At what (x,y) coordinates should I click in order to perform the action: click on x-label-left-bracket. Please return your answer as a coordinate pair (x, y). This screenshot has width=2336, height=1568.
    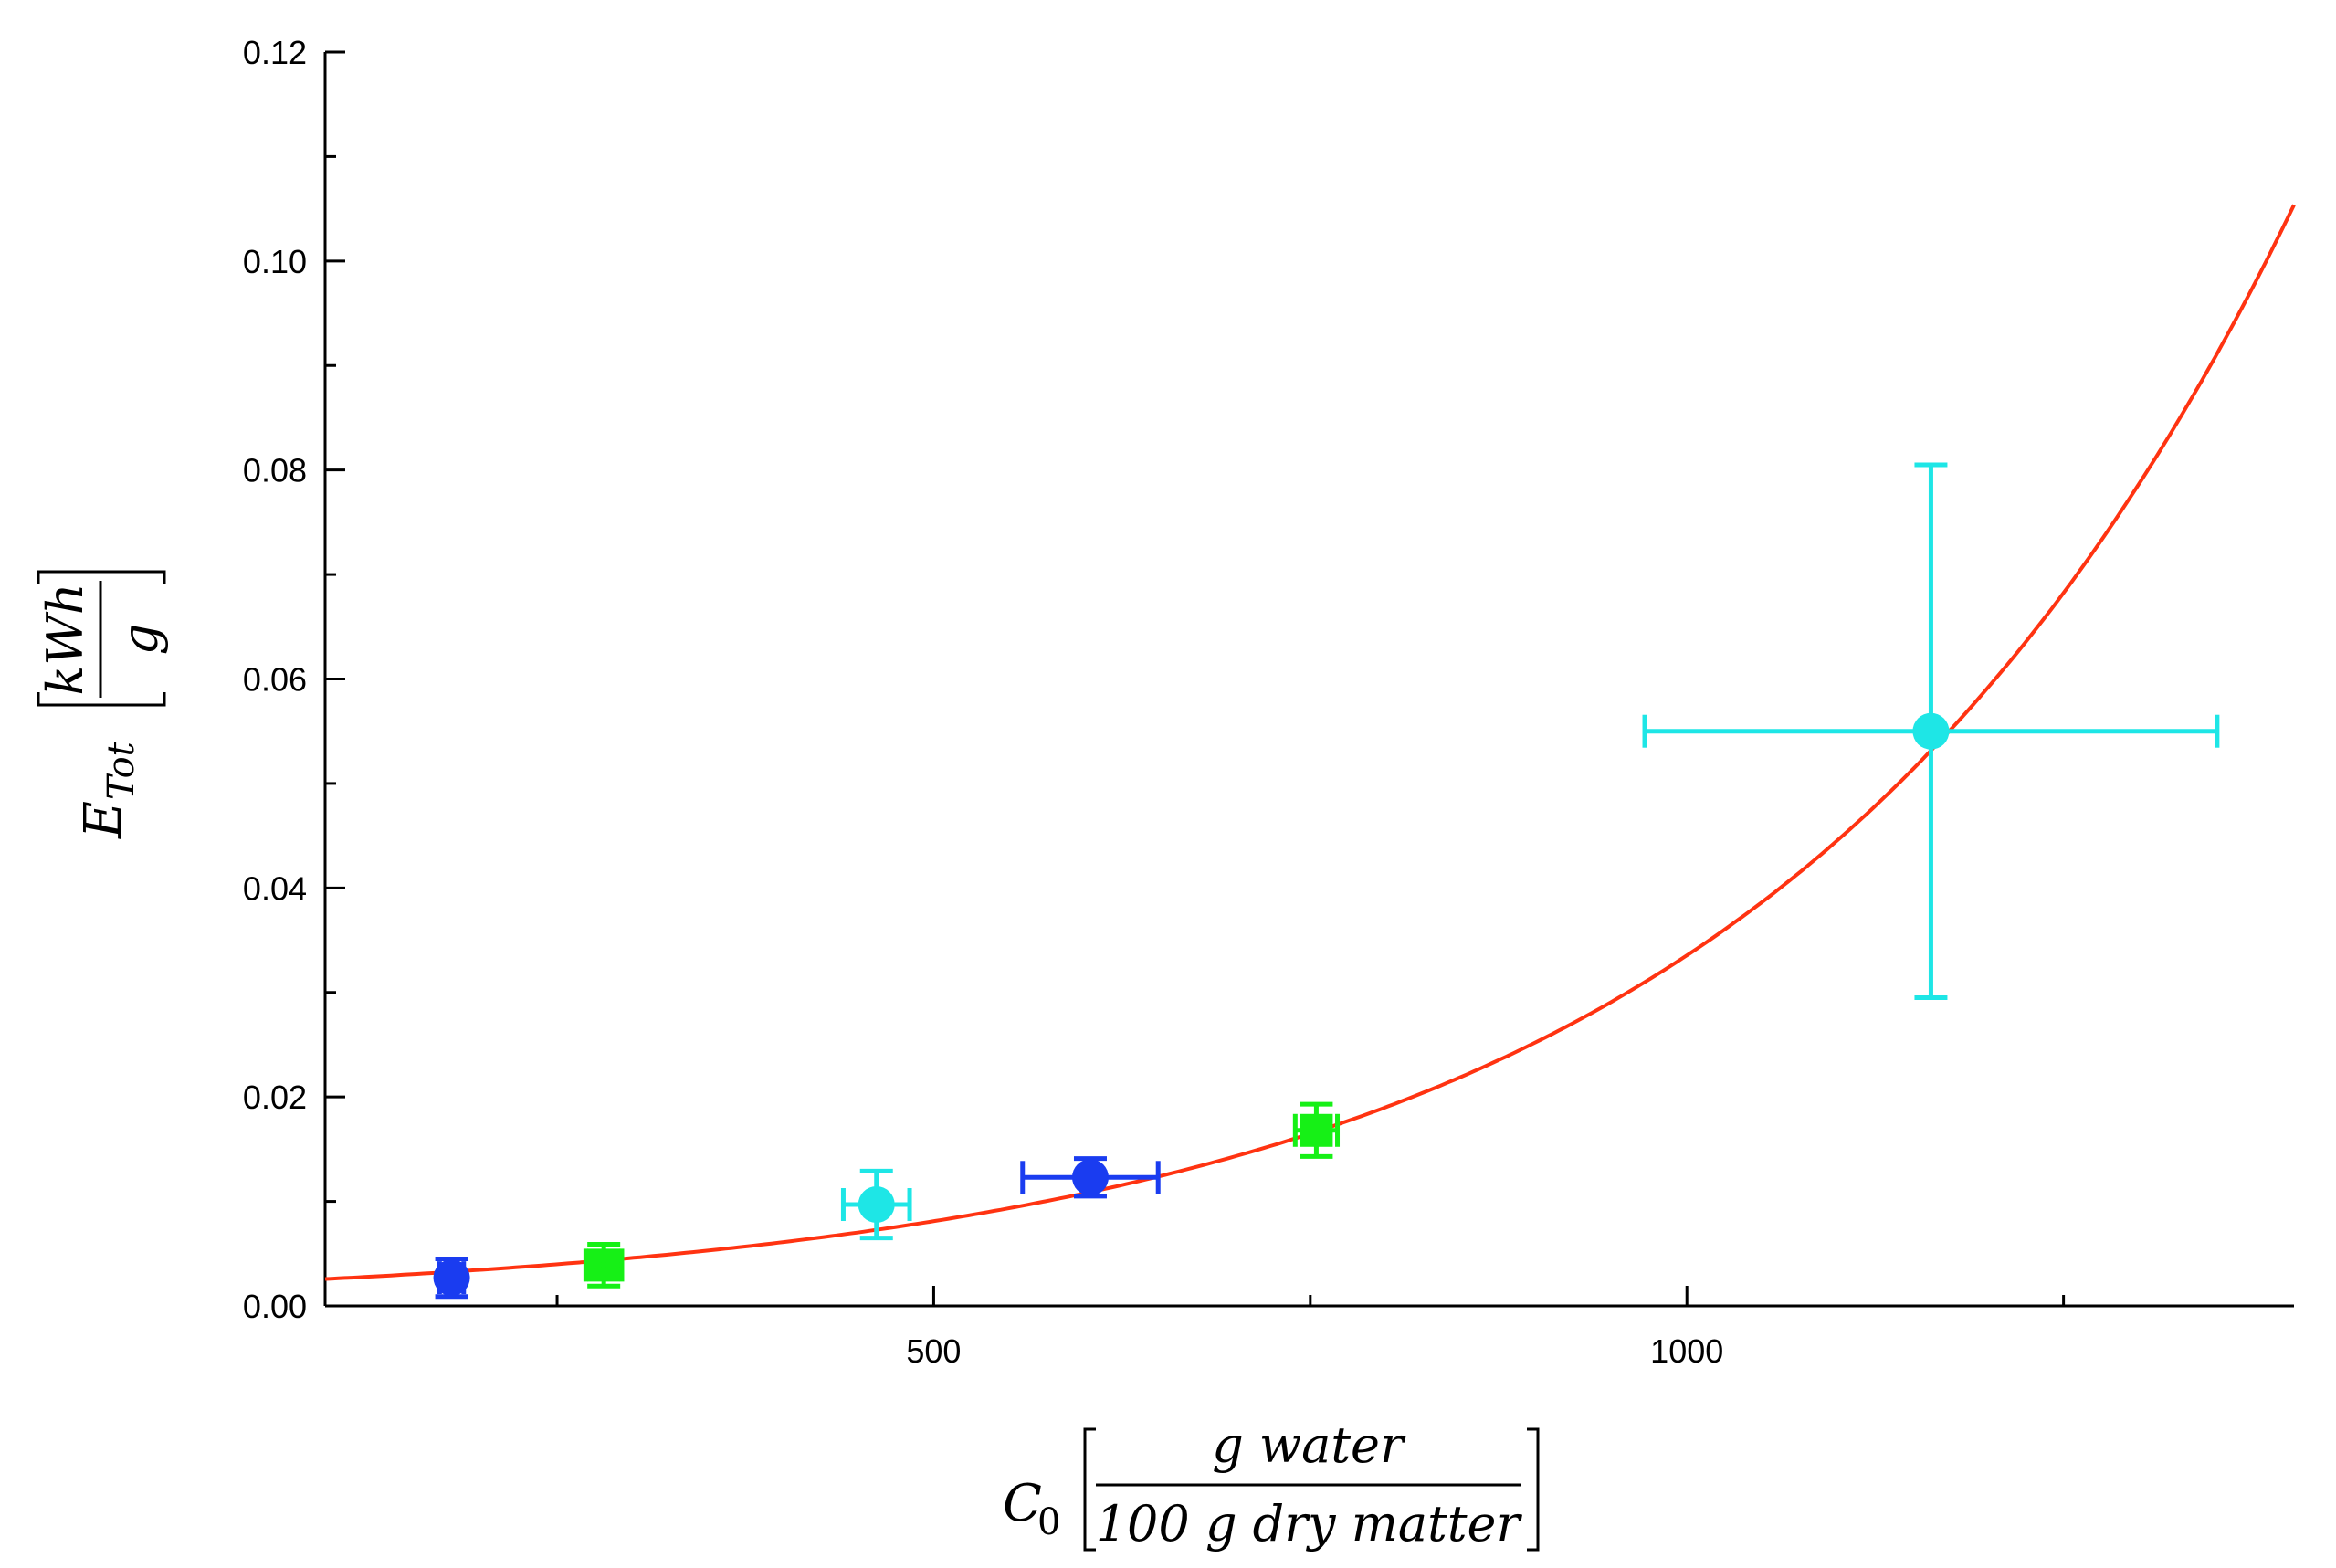
    Looking at the image, I should click on (1089, 1489).